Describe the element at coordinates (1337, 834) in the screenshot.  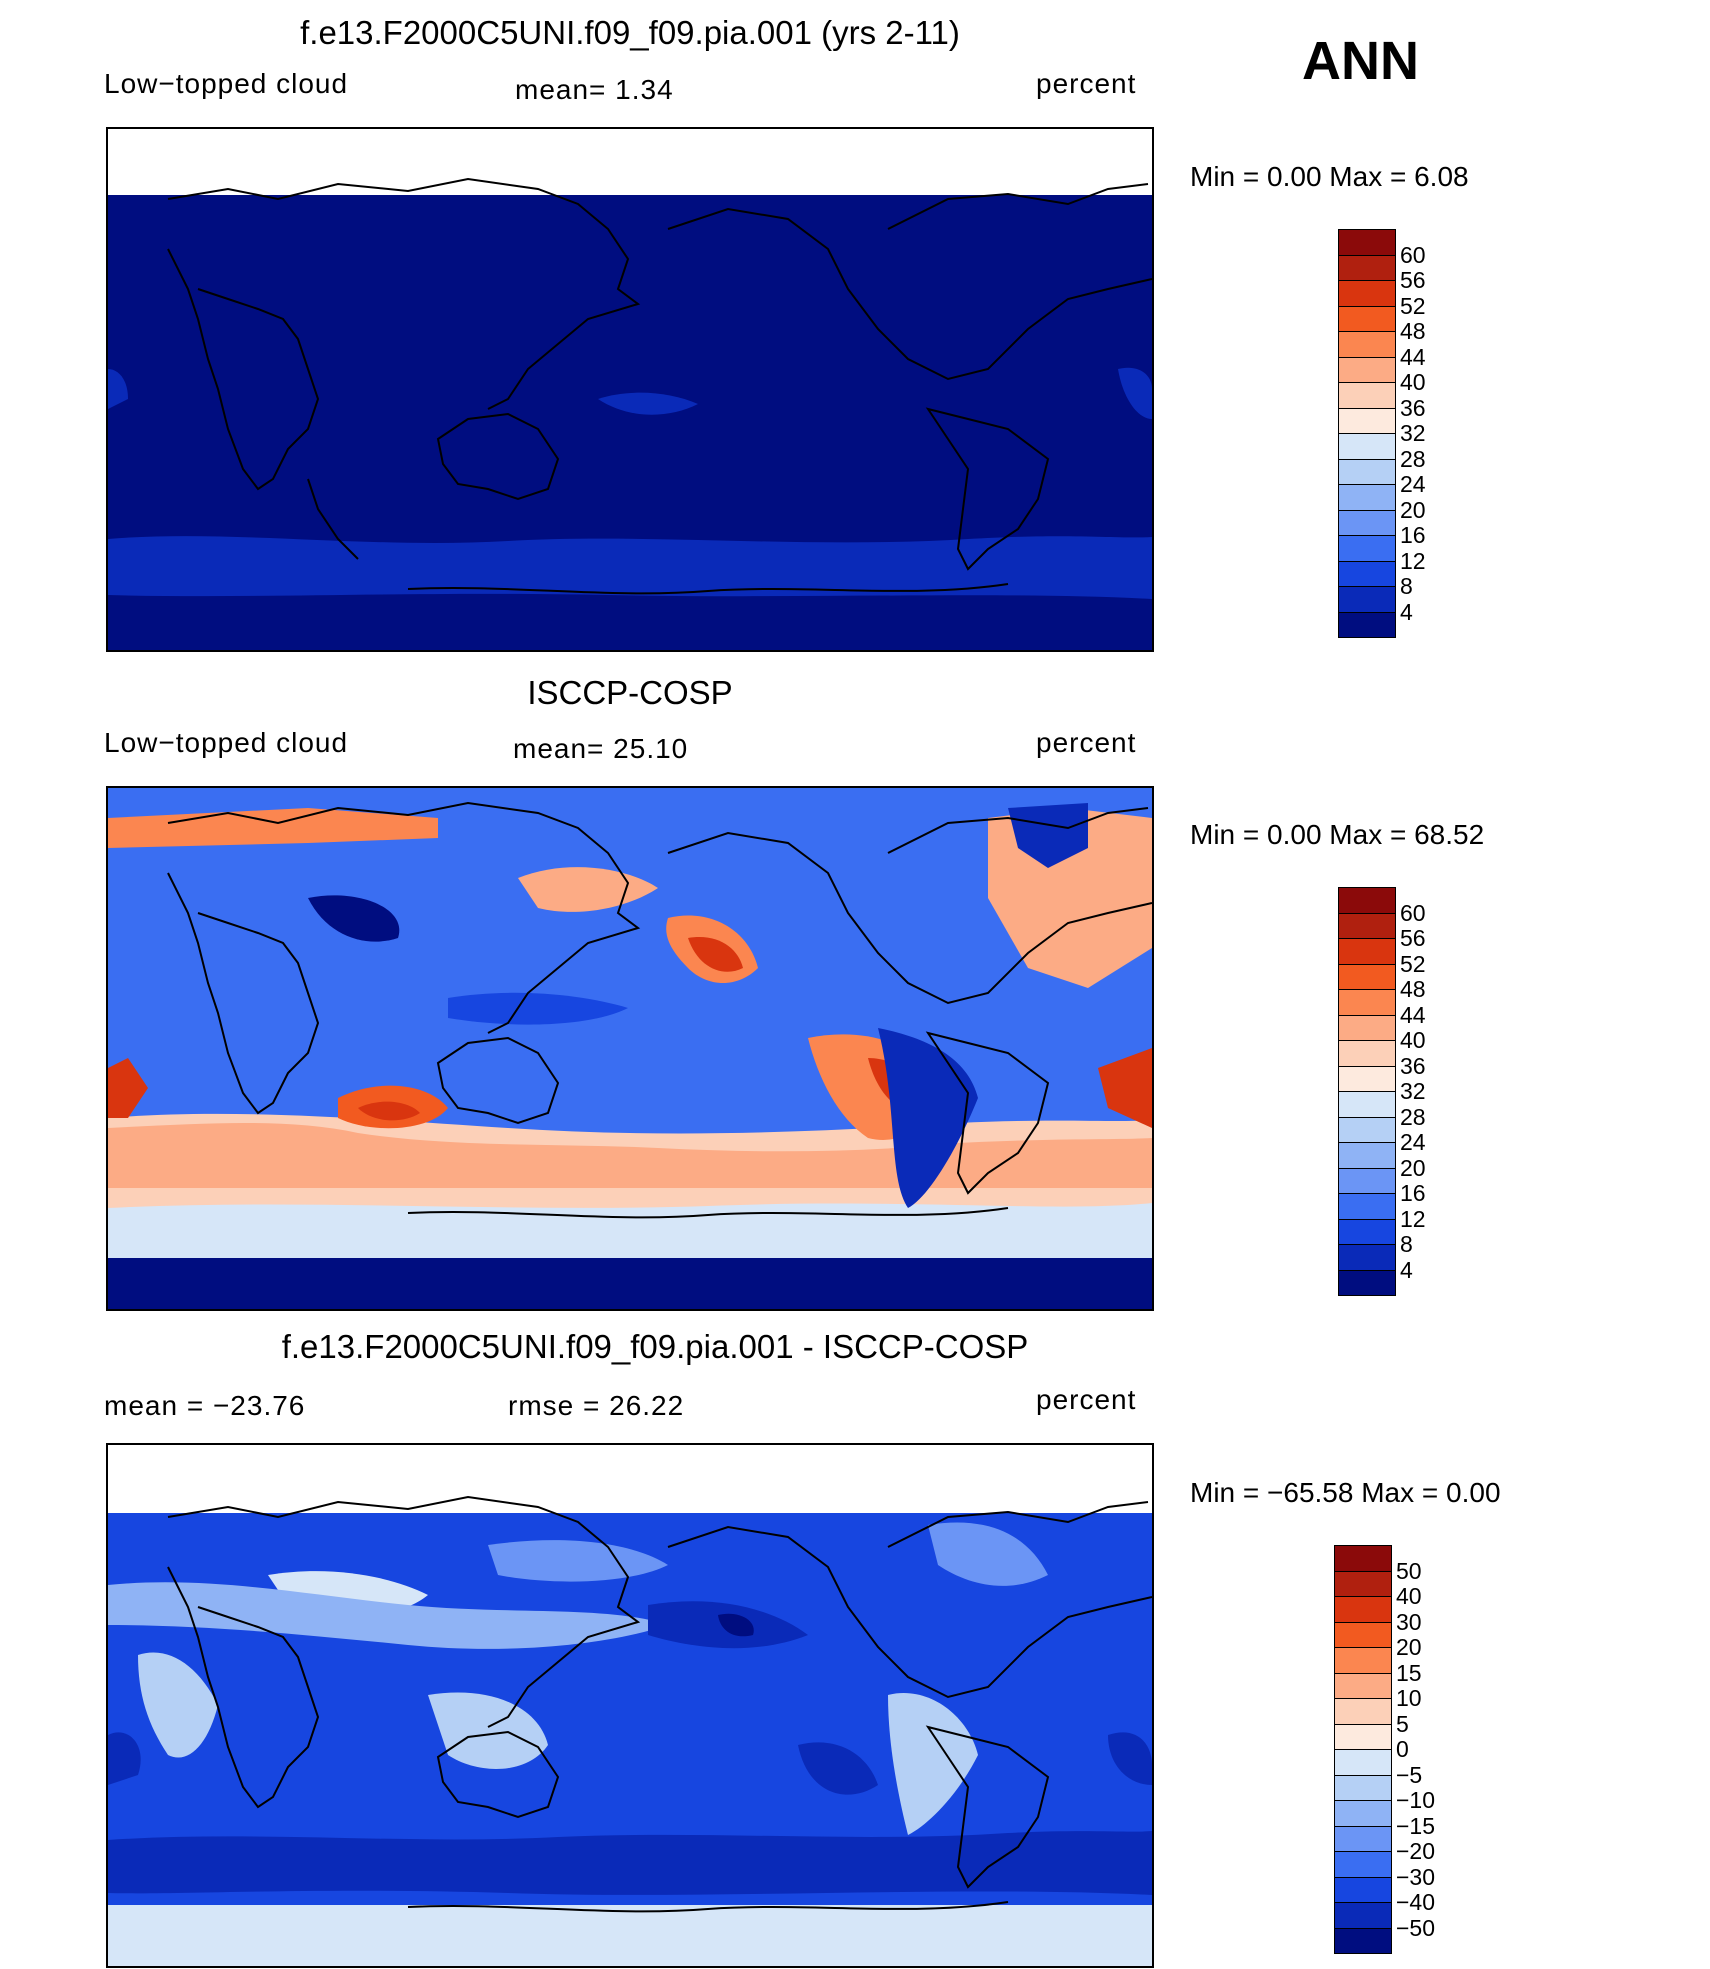
I see `panel-2-minmax: Min = 0.00 Max = 68.52` at that location.